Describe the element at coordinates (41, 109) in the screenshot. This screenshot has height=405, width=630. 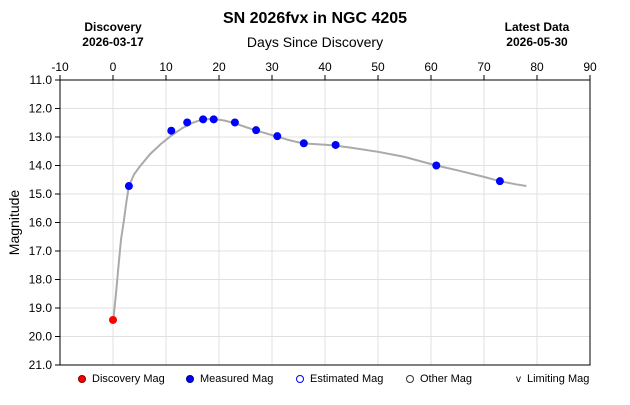
I see `y-tick-label: 12.0` at that location.